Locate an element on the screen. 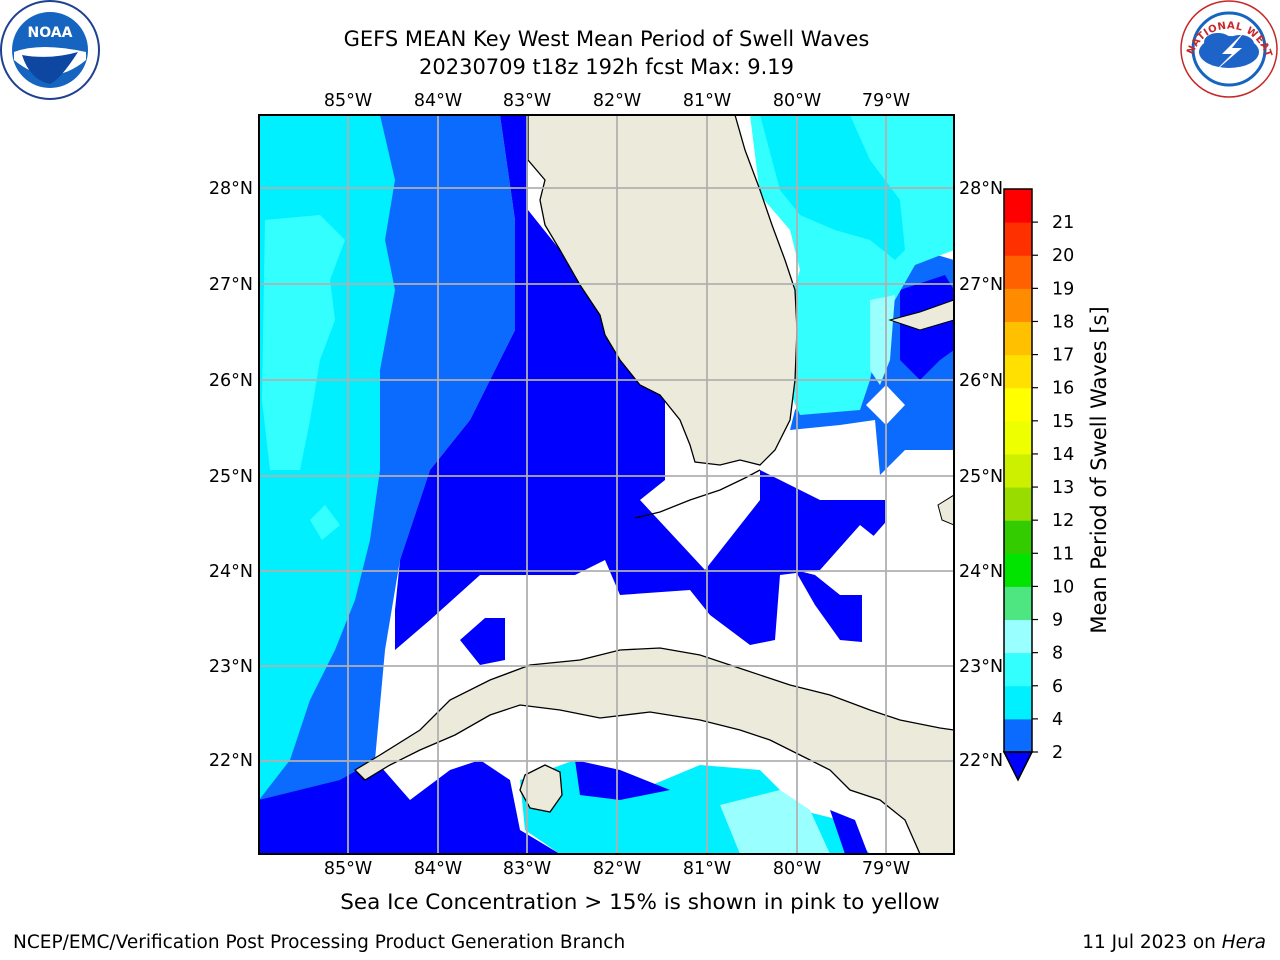 The height and width of the screenshot is (960, 1280). nws-logo: NATIONAL WEATHER SERVICE is located at coordinates (639, 49).